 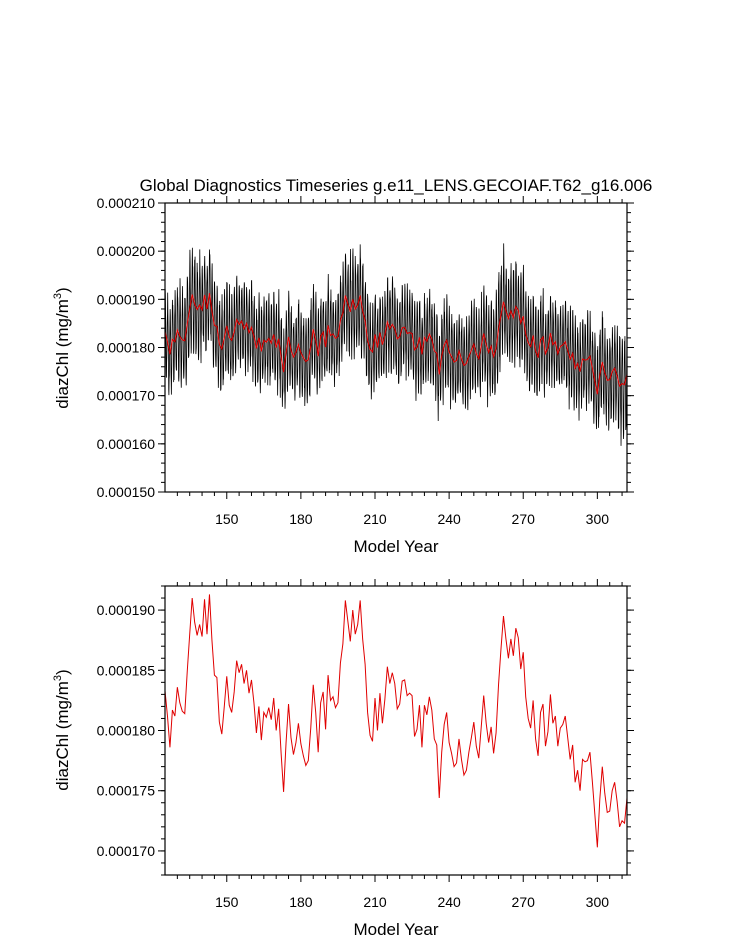 I want to click on annual-mean-line, so click(x=396, y=343).